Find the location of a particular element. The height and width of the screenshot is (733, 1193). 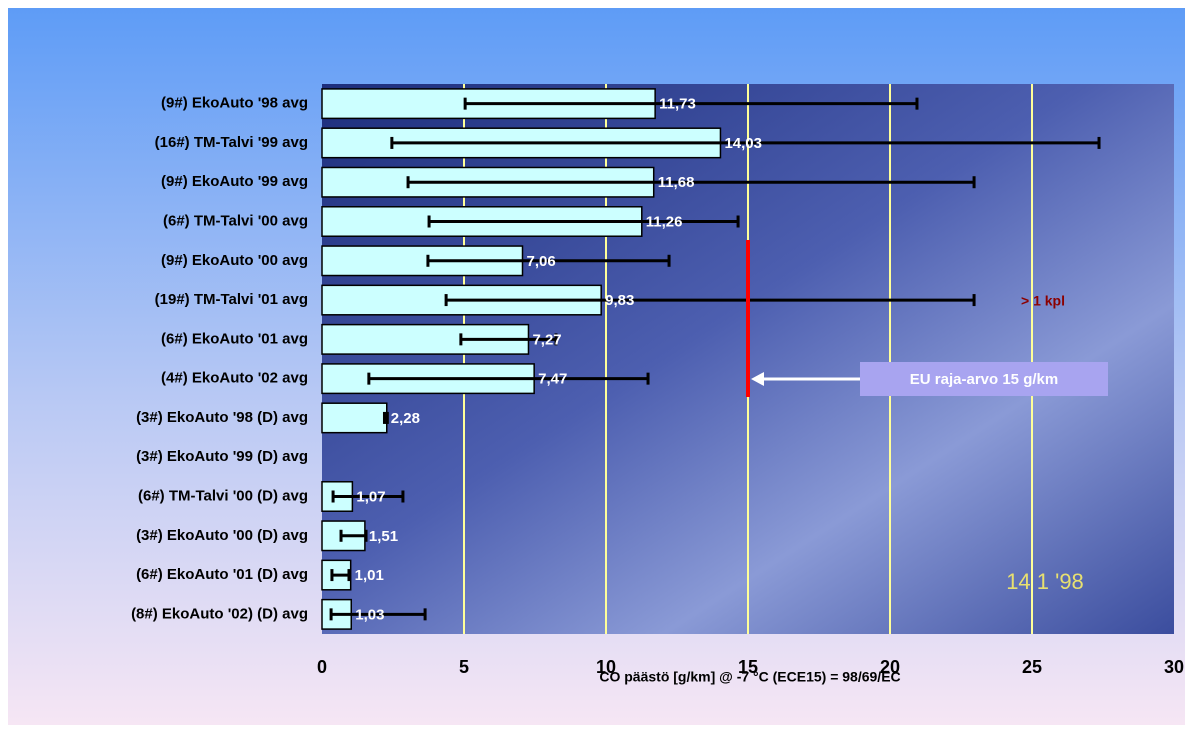

y-tick-label: (3#) EkoAuto '00 (D) avg is located at coordinates (222, 535).